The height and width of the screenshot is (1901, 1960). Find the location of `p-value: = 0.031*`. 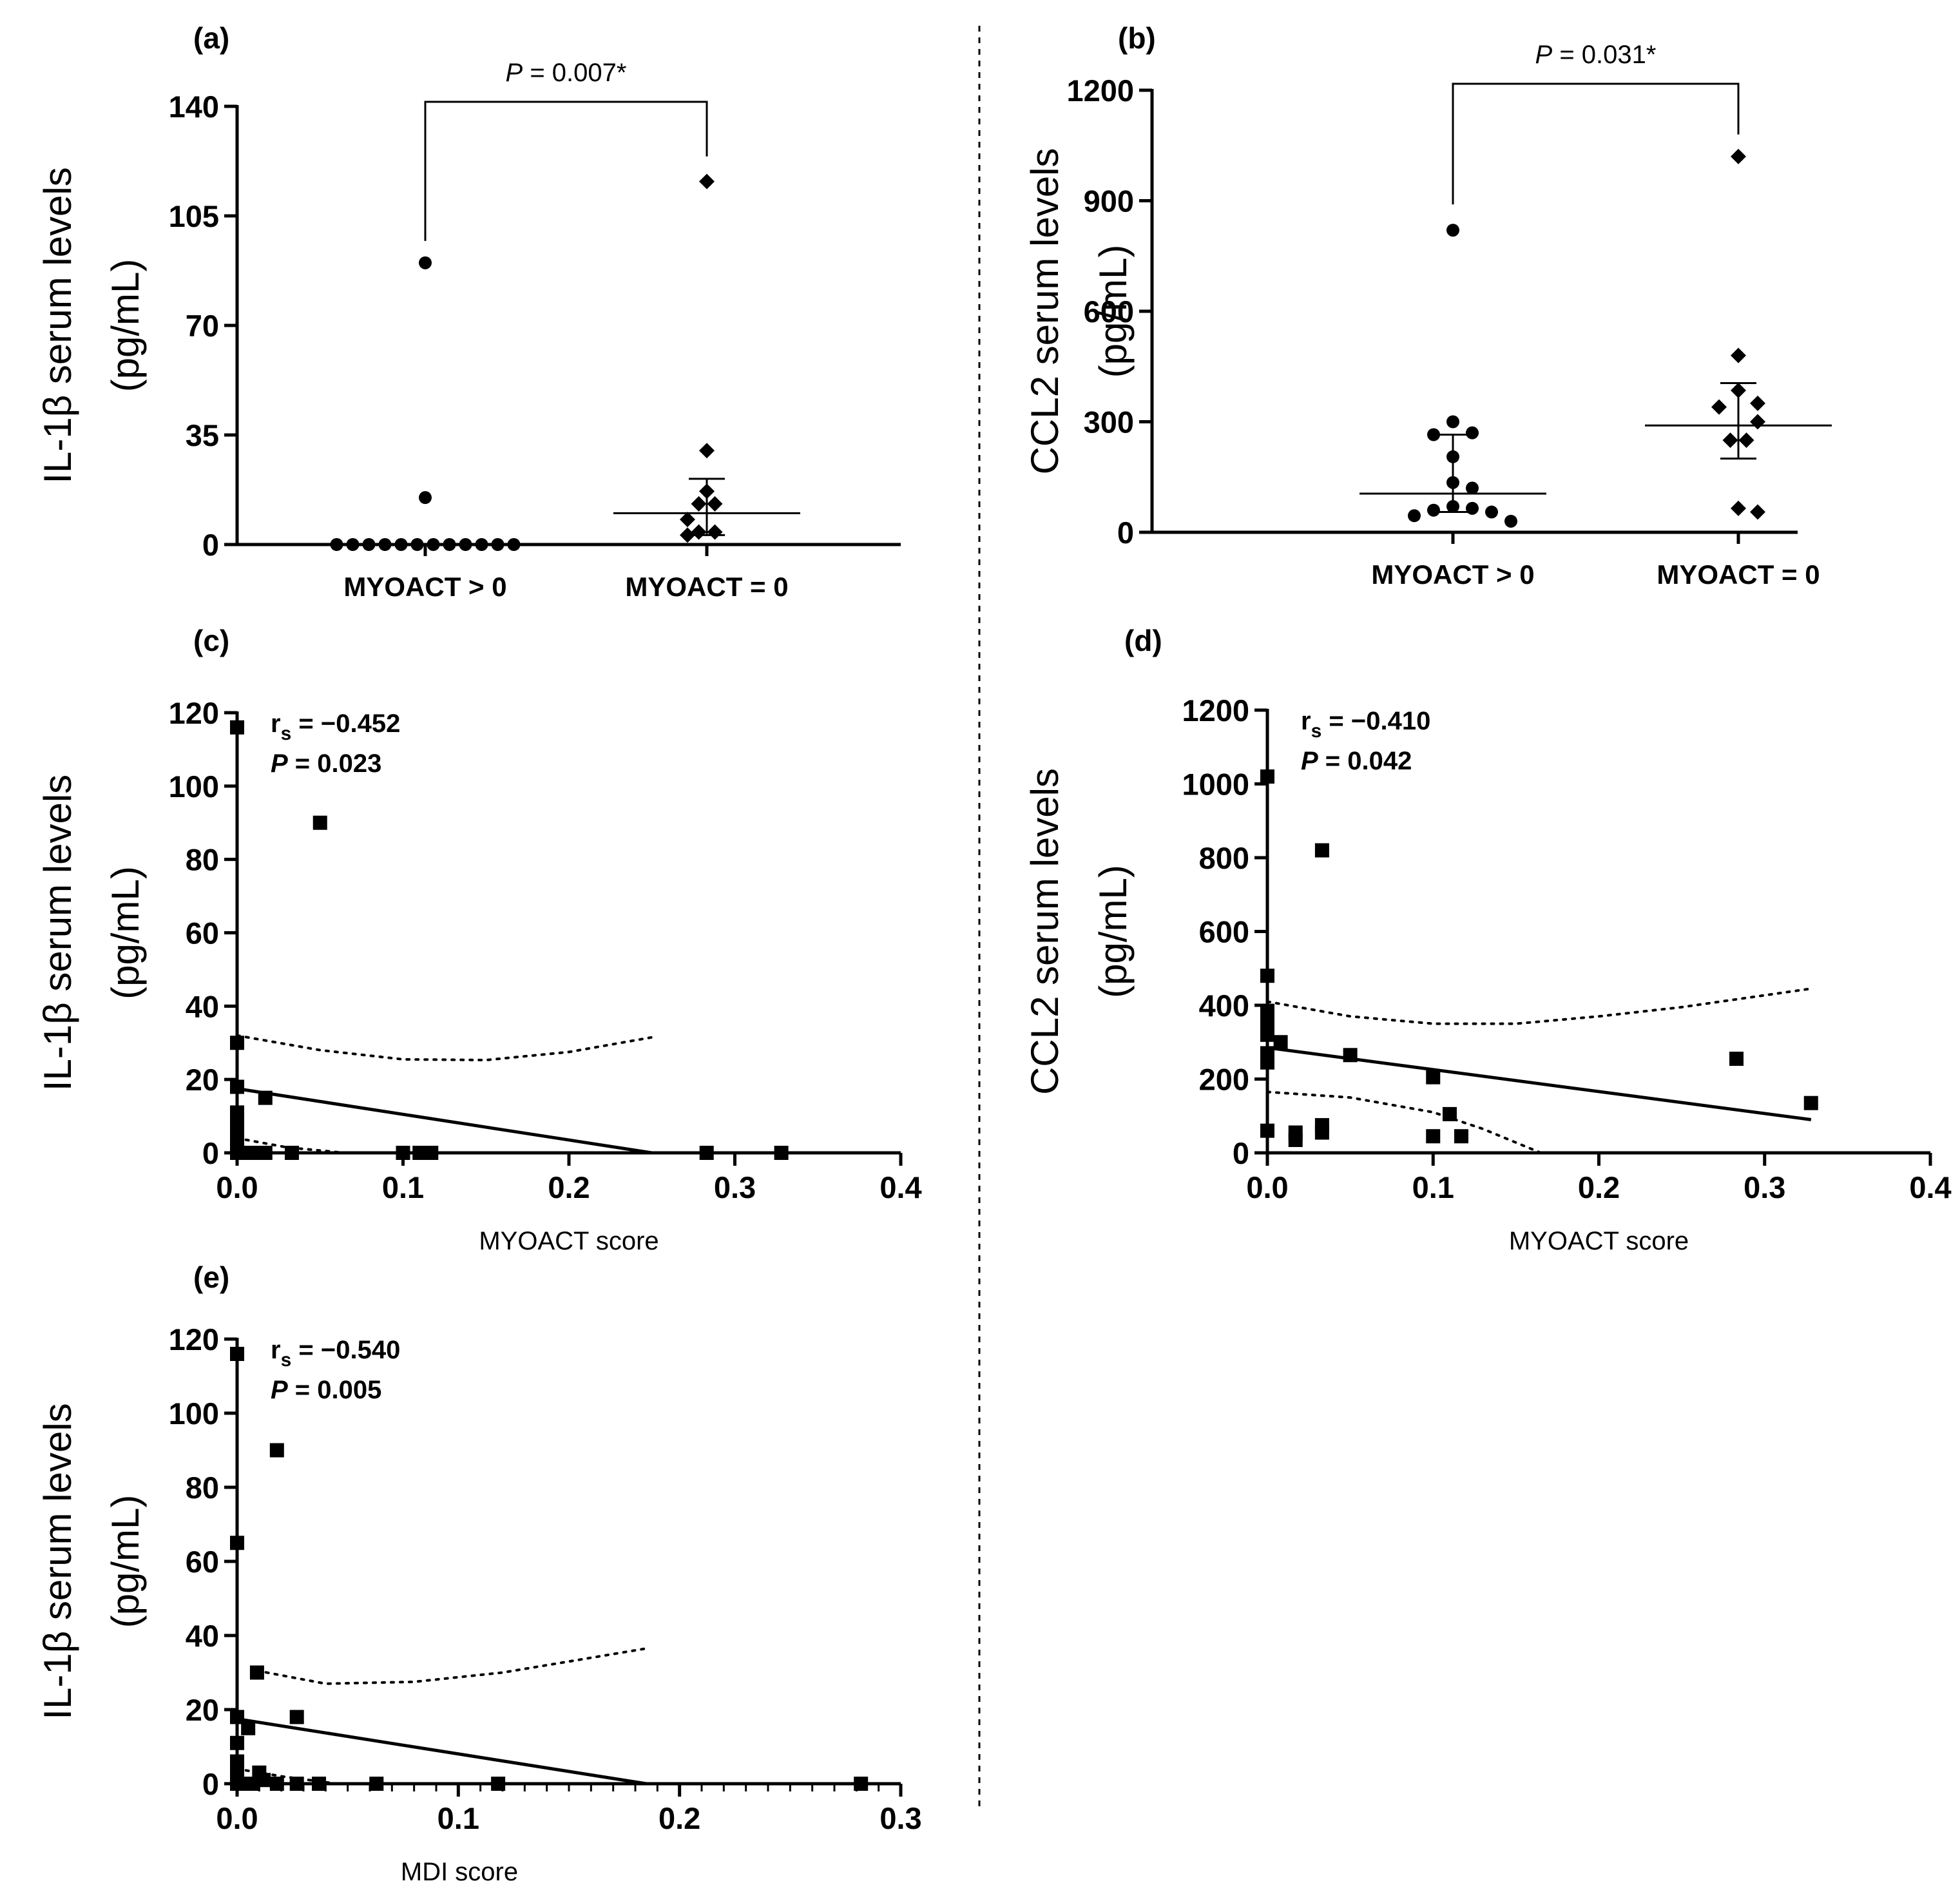

p-value: = 0.031* is located at coordinates (1604, 55).